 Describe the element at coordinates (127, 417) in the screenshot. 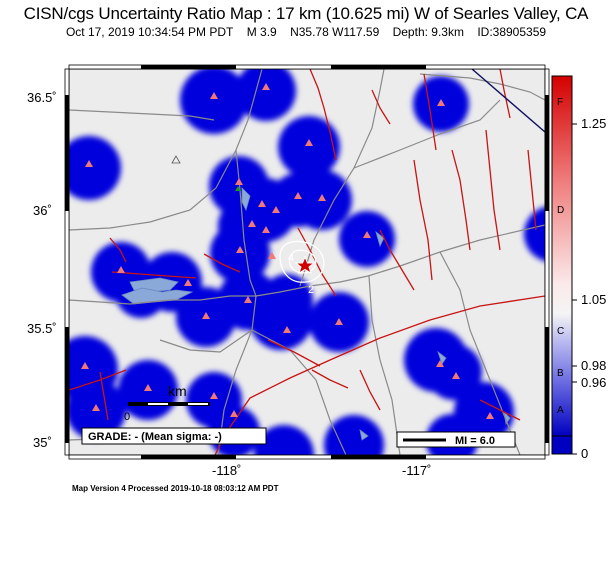

I see `scale-bar-zero: 0` at that location.